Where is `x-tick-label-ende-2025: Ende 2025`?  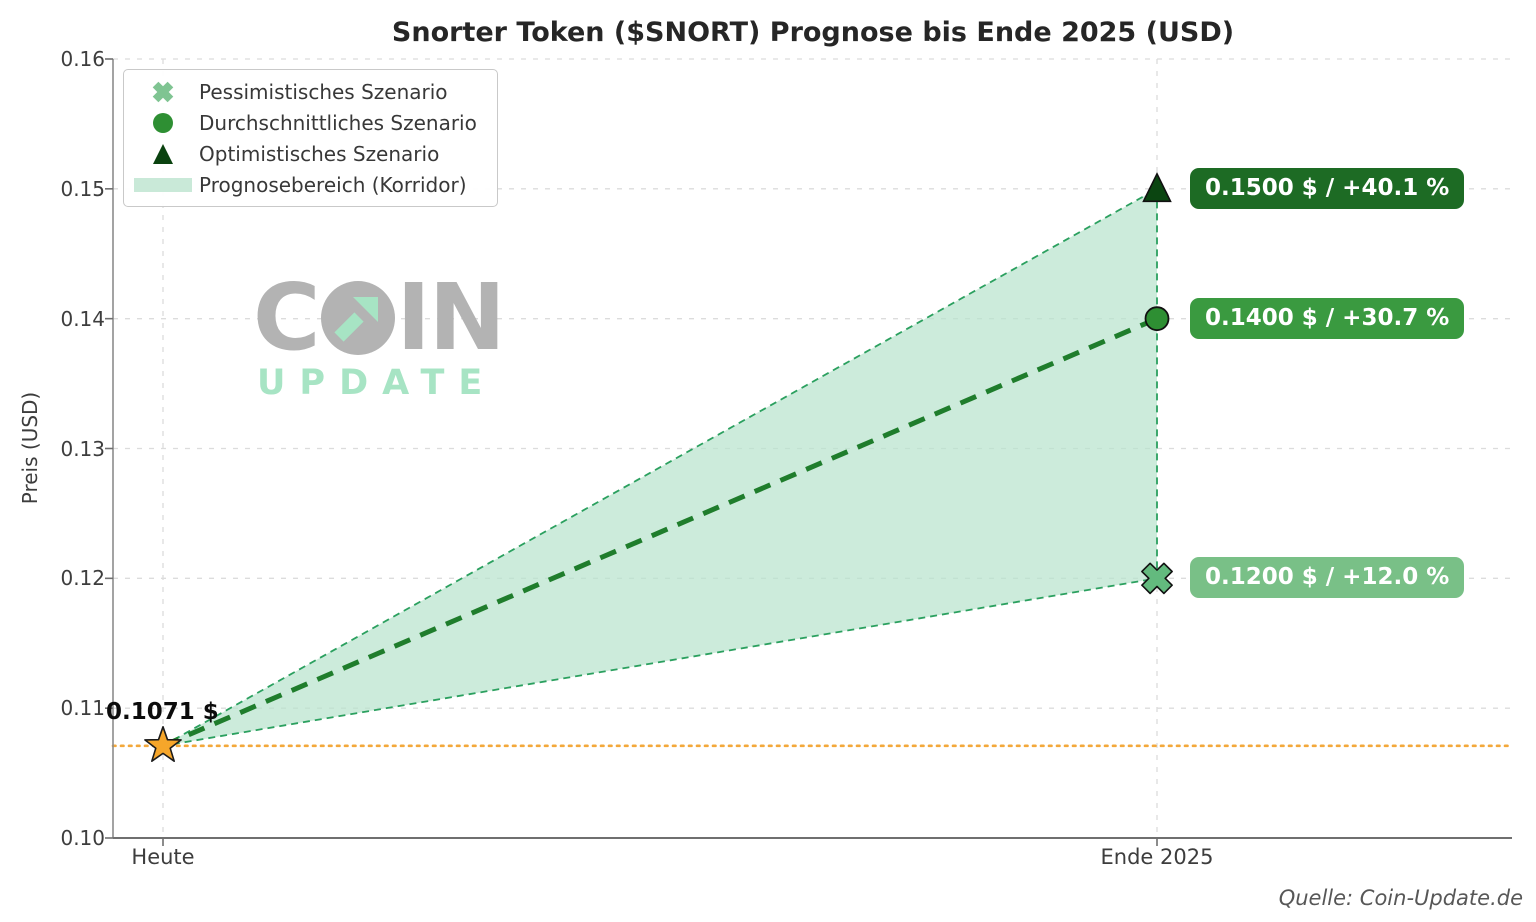
x-tick-label-ende-2025: Ende 2025 is located at coordinates (1157, 857).